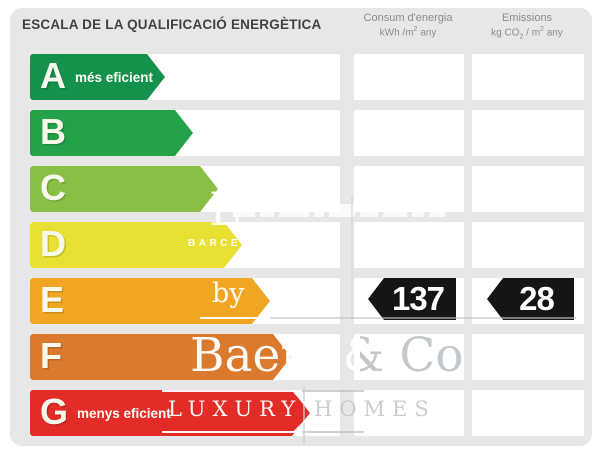  Describe the element at coordinates (114, 77) in the screenshot. I see `grade-note: més eficient` at that location.